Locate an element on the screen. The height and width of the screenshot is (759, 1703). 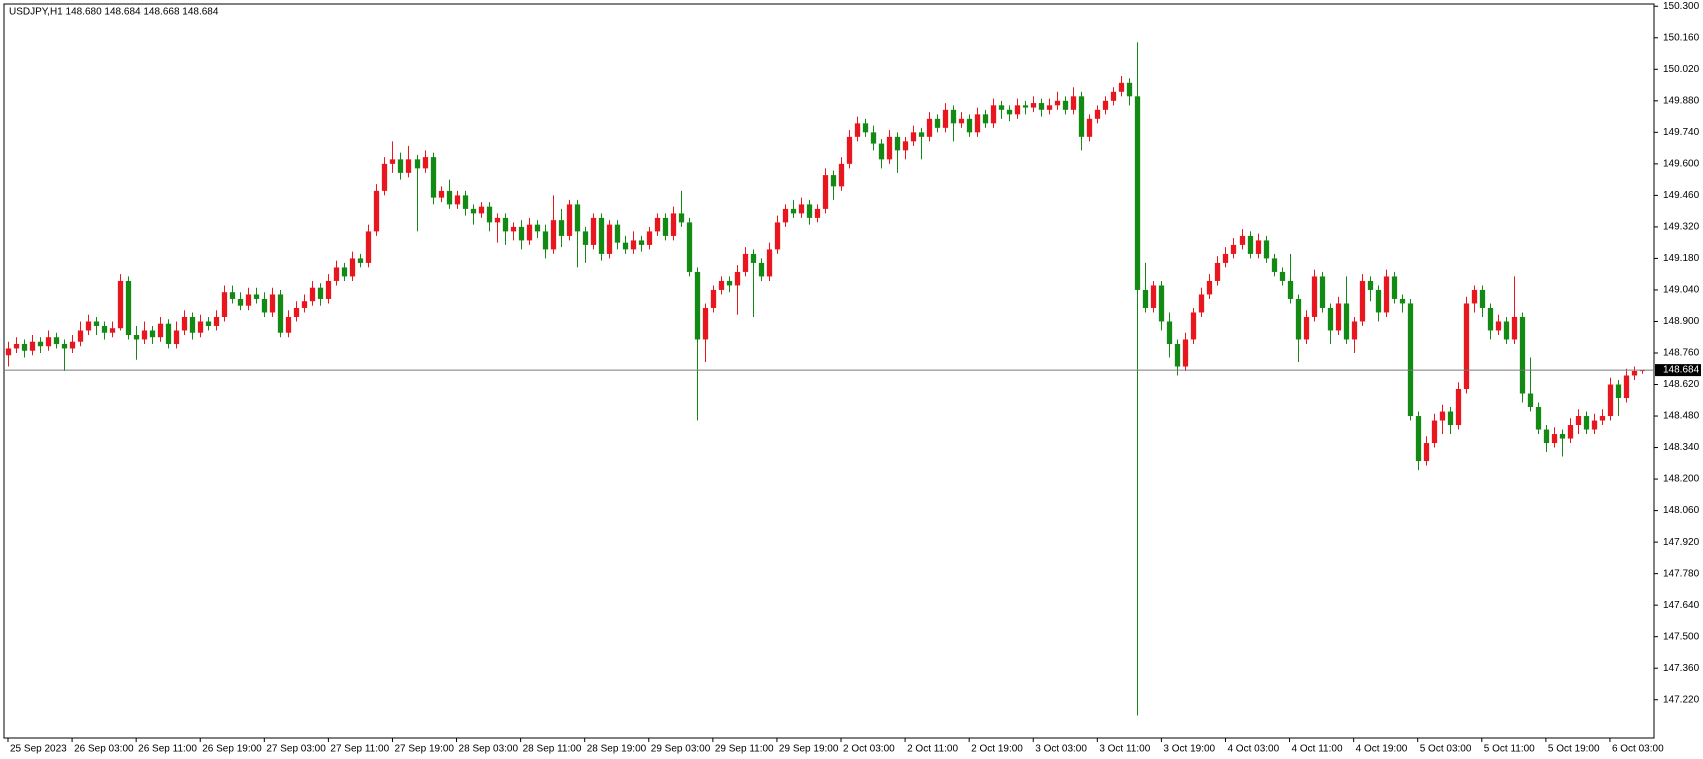
x-tick-label: 4 Oct 11:00 is located at coordinates (1317, 749).